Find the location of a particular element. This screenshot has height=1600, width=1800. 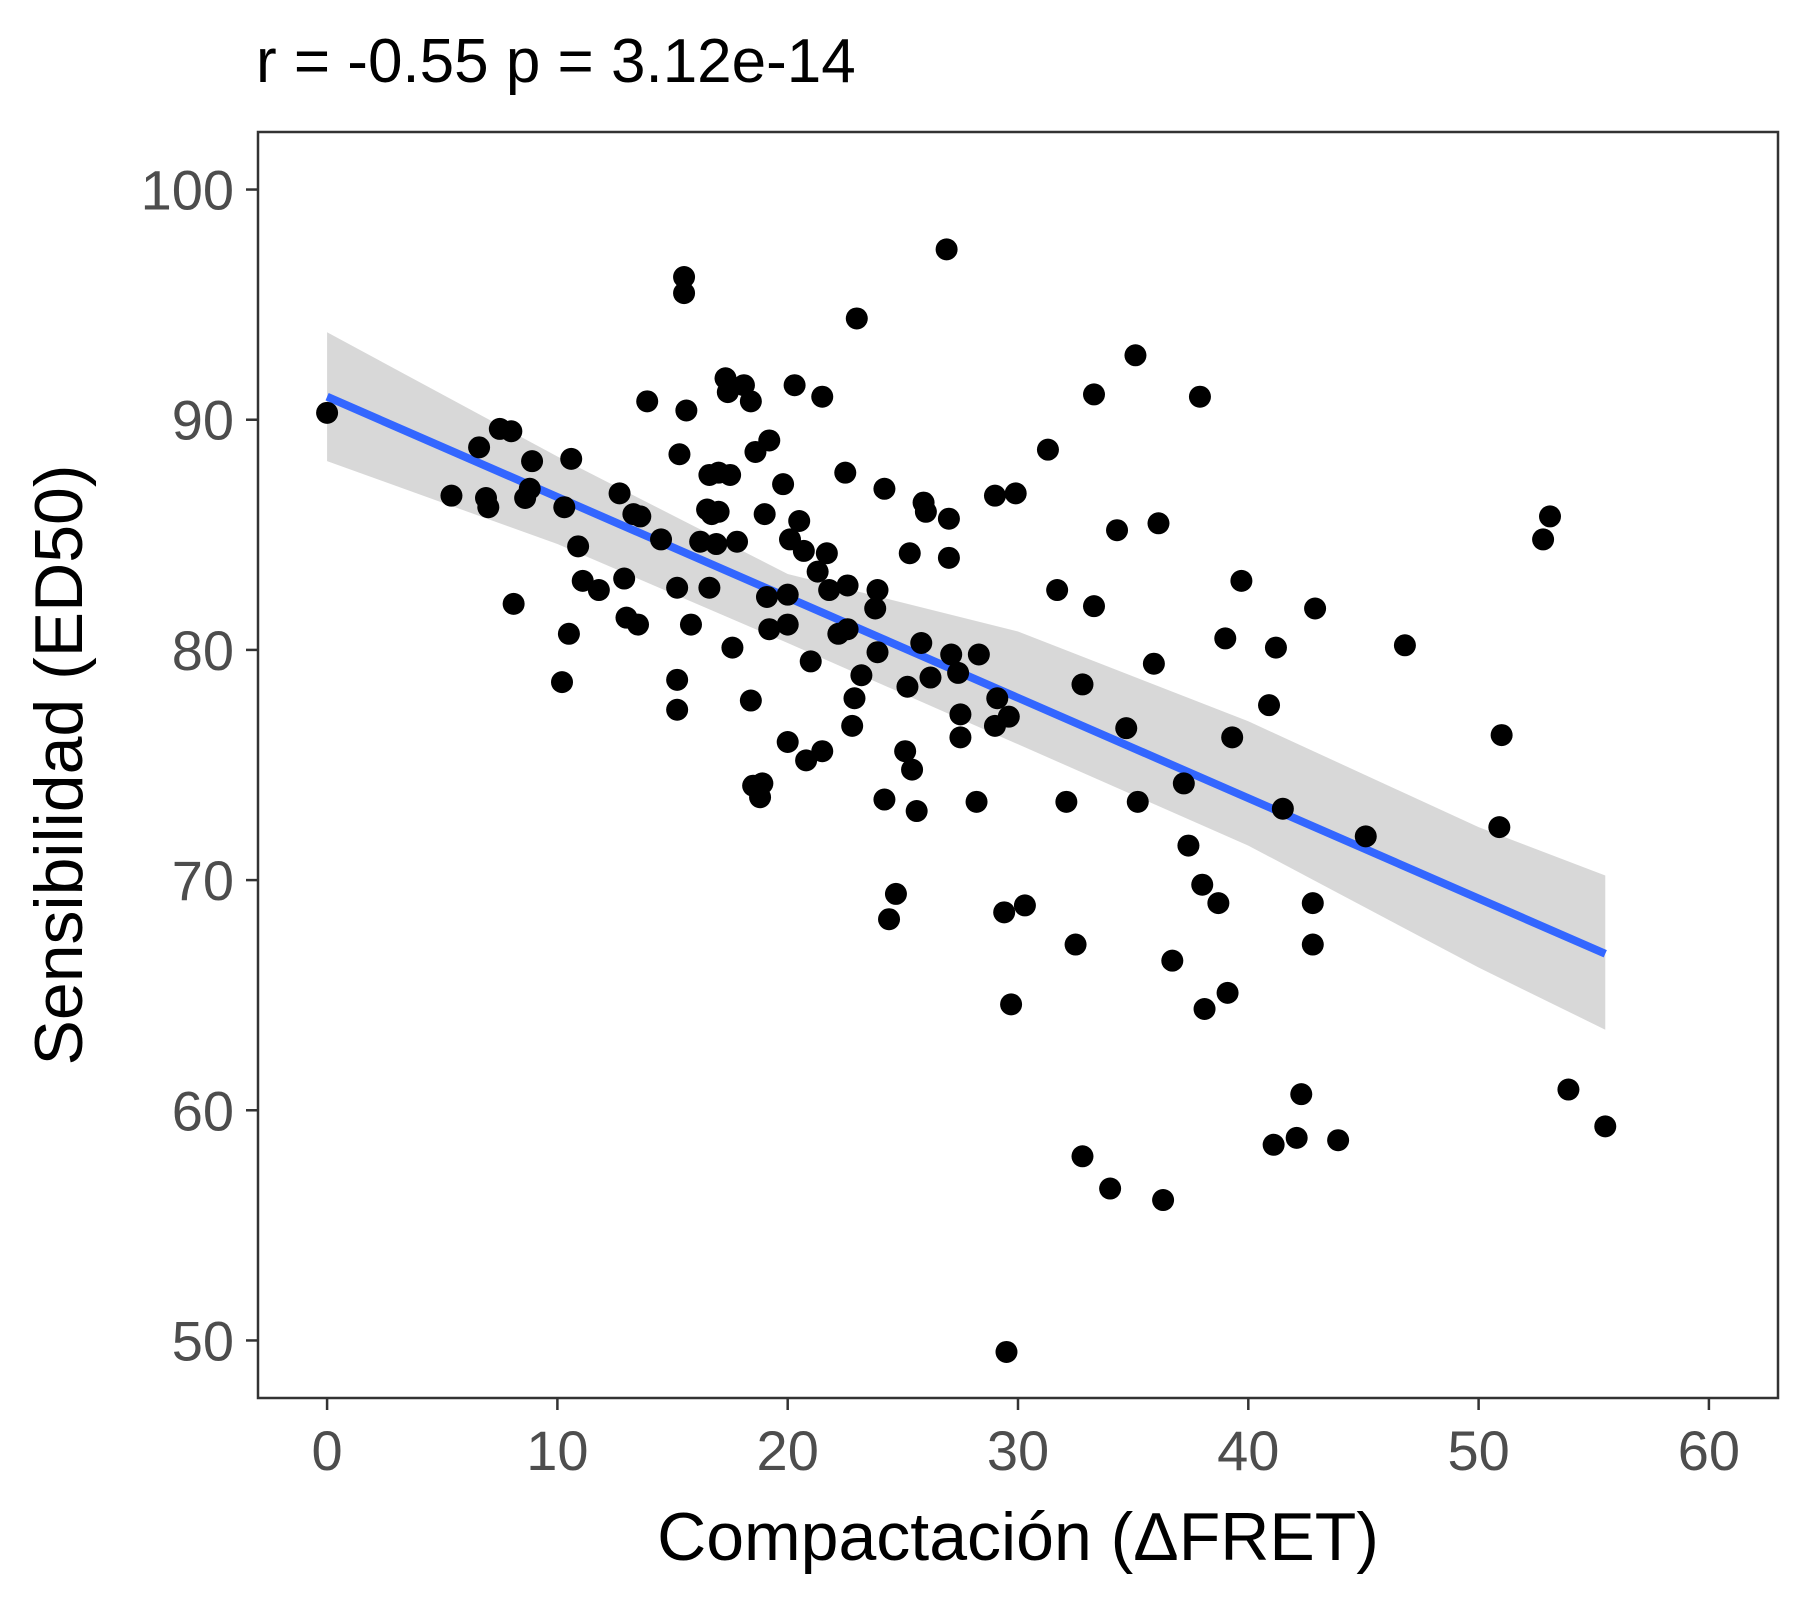

x-tick-label: 60 is located at coordinates (1709, 1450).